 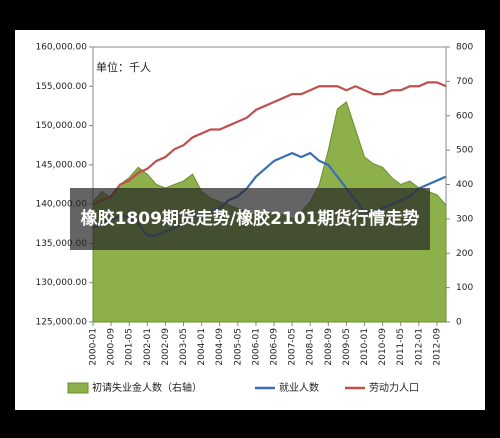 I want to click on y2-tick-label: 0, so click(x=459, y=323).